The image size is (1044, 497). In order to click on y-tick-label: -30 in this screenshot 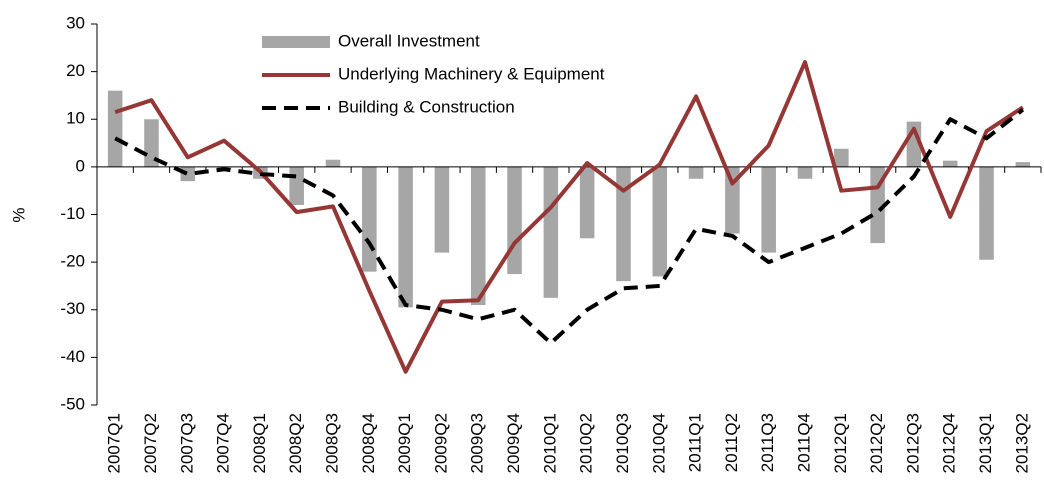, I will do `click(72, 308)`.